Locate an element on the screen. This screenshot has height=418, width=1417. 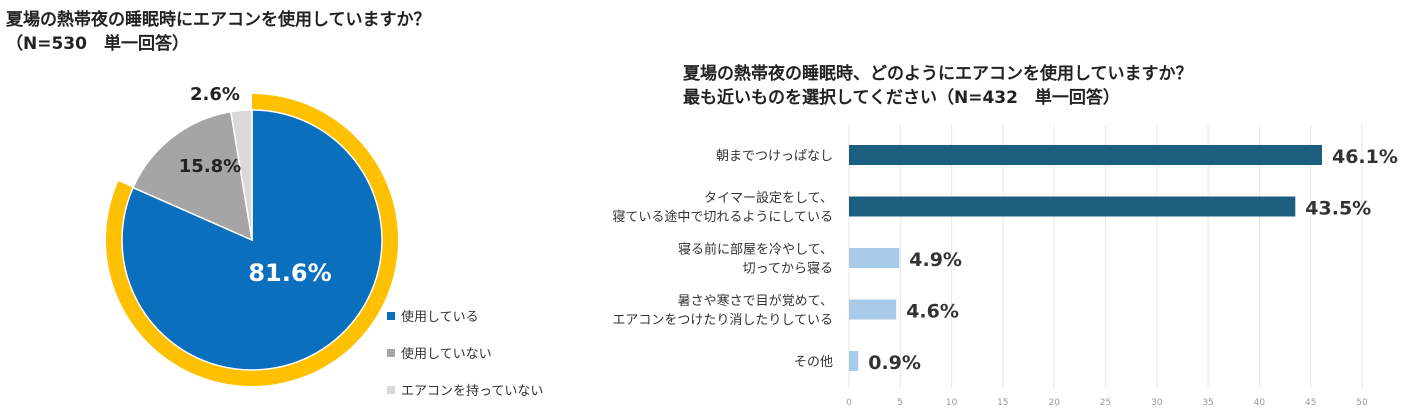
legend-label-0: 使用している is located at coordinates (440, 317).